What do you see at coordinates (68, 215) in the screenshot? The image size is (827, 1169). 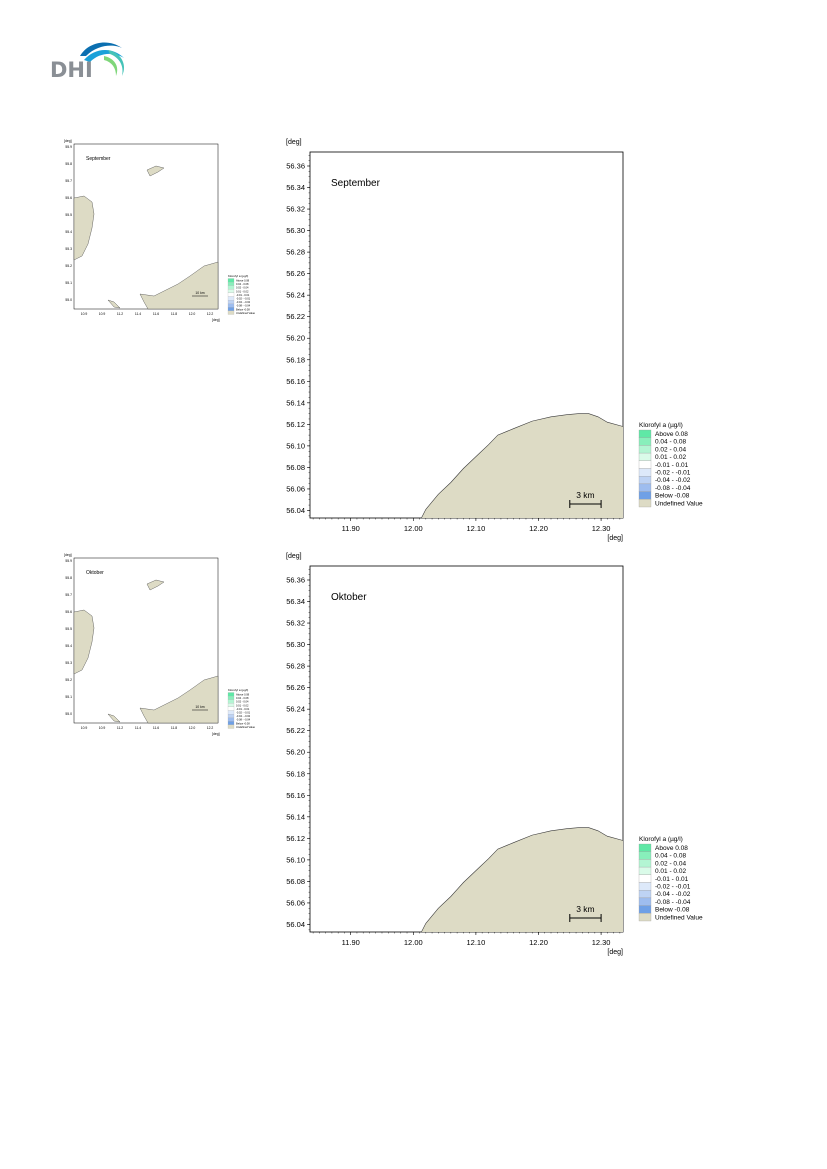 I see `thumb-y-tick-label: 55.5` at bounding box center [68, 215].